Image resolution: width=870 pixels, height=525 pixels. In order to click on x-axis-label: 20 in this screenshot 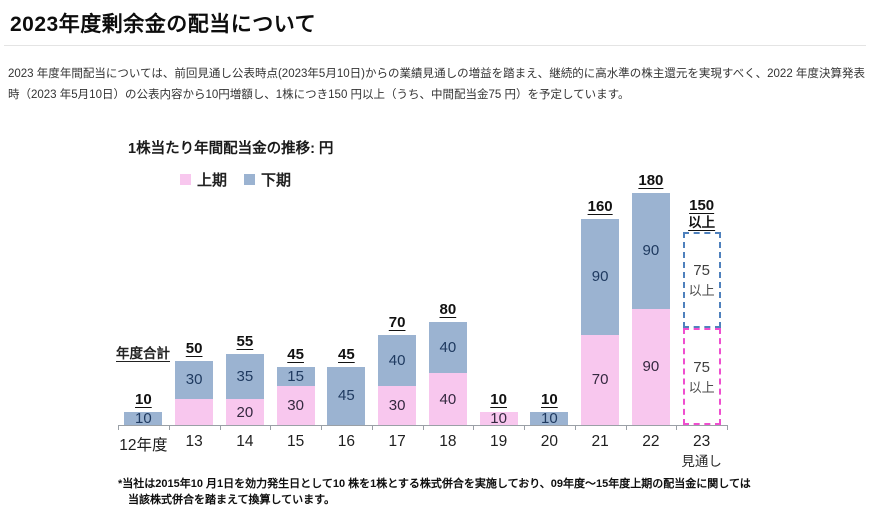, I will do `click(549, 441)`.